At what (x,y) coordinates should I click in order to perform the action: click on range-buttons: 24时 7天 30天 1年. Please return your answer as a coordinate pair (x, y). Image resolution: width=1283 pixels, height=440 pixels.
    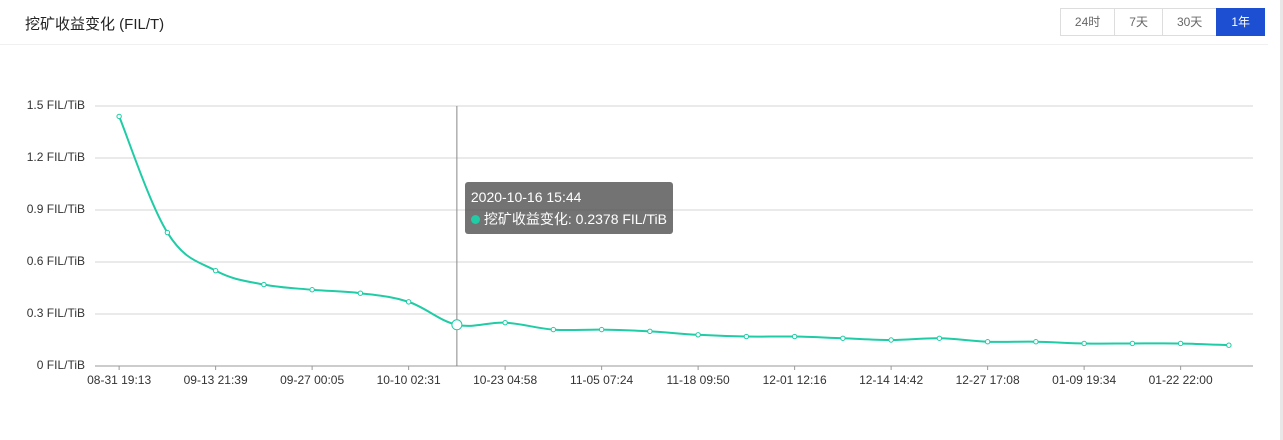
    Looking at the image, I should click on (1162, 22).